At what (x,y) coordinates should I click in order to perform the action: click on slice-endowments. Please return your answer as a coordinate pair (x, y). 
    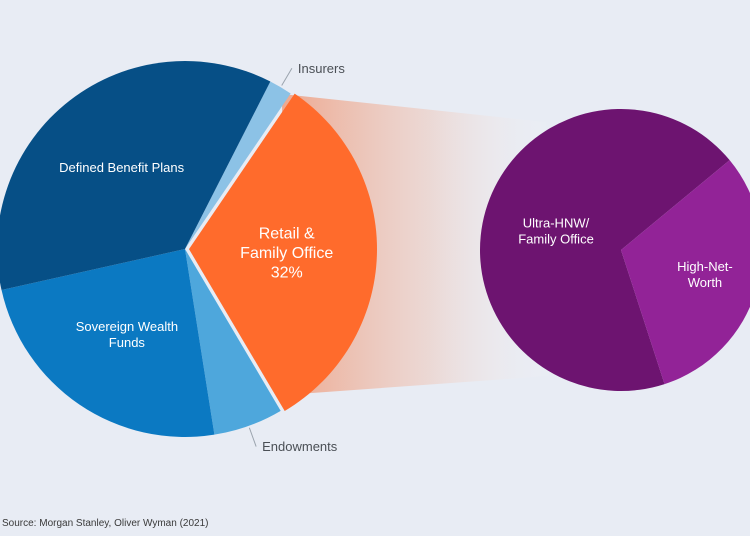
    Looking at the image, I should click on (233, 342).